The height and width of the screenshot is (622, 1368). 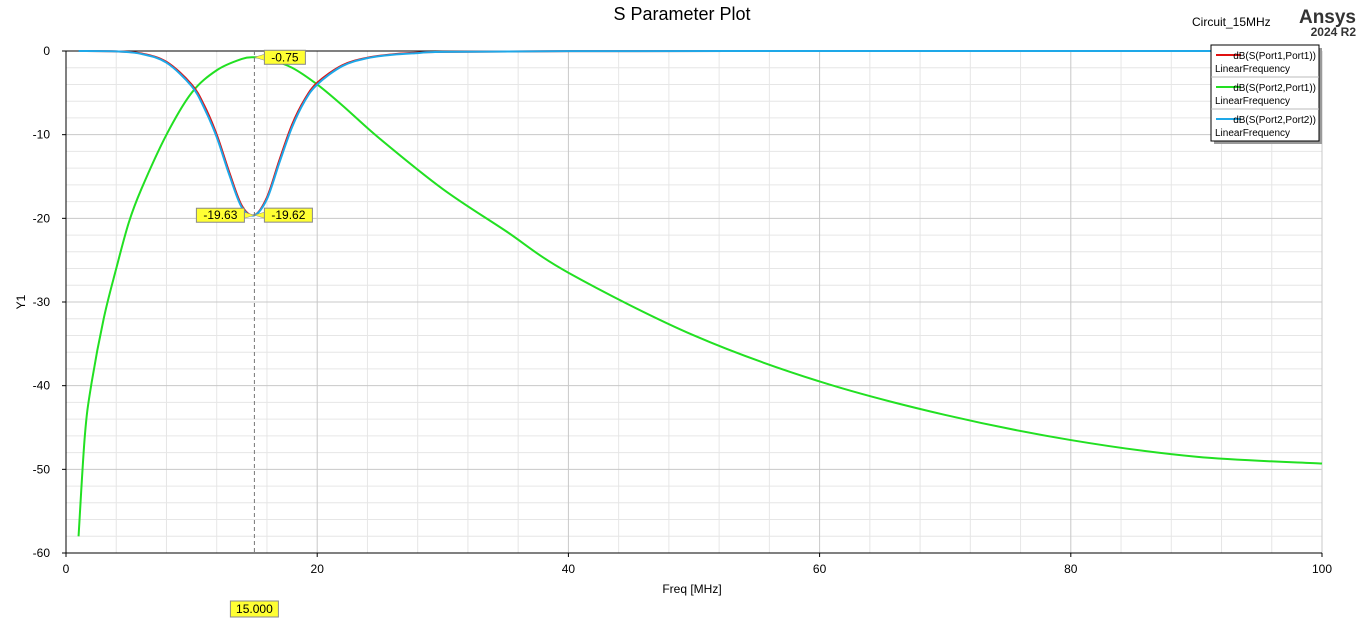 I want to click on marker-label-2: -19.63, so click(x=220, y=215).